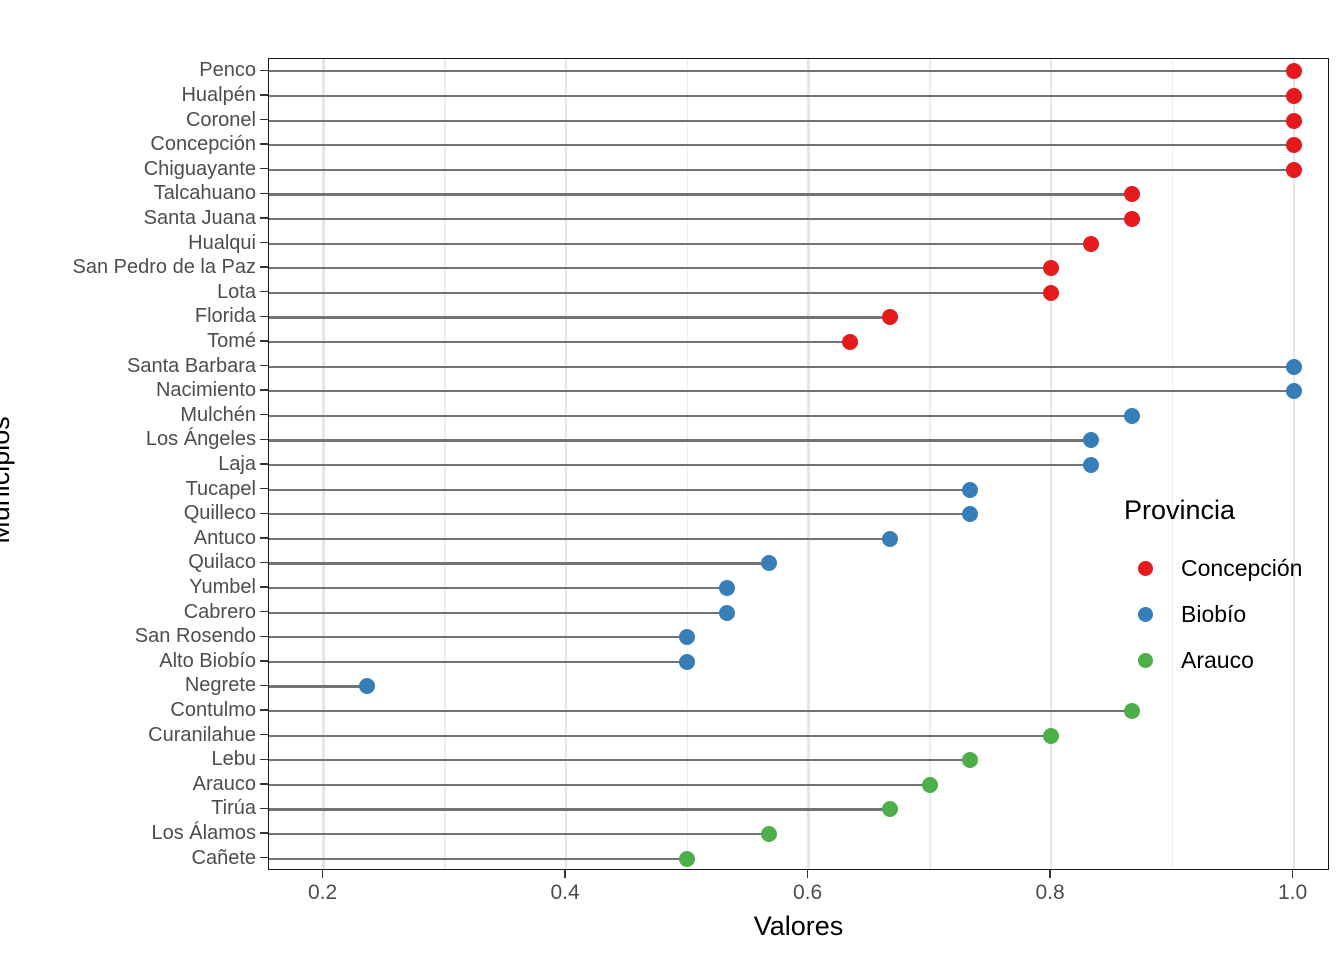  What do you see at coordinates (204, 193) in the screenshot?
I see `y-axis-tick-label: Talcahuano` at bounding box center [204, 193].